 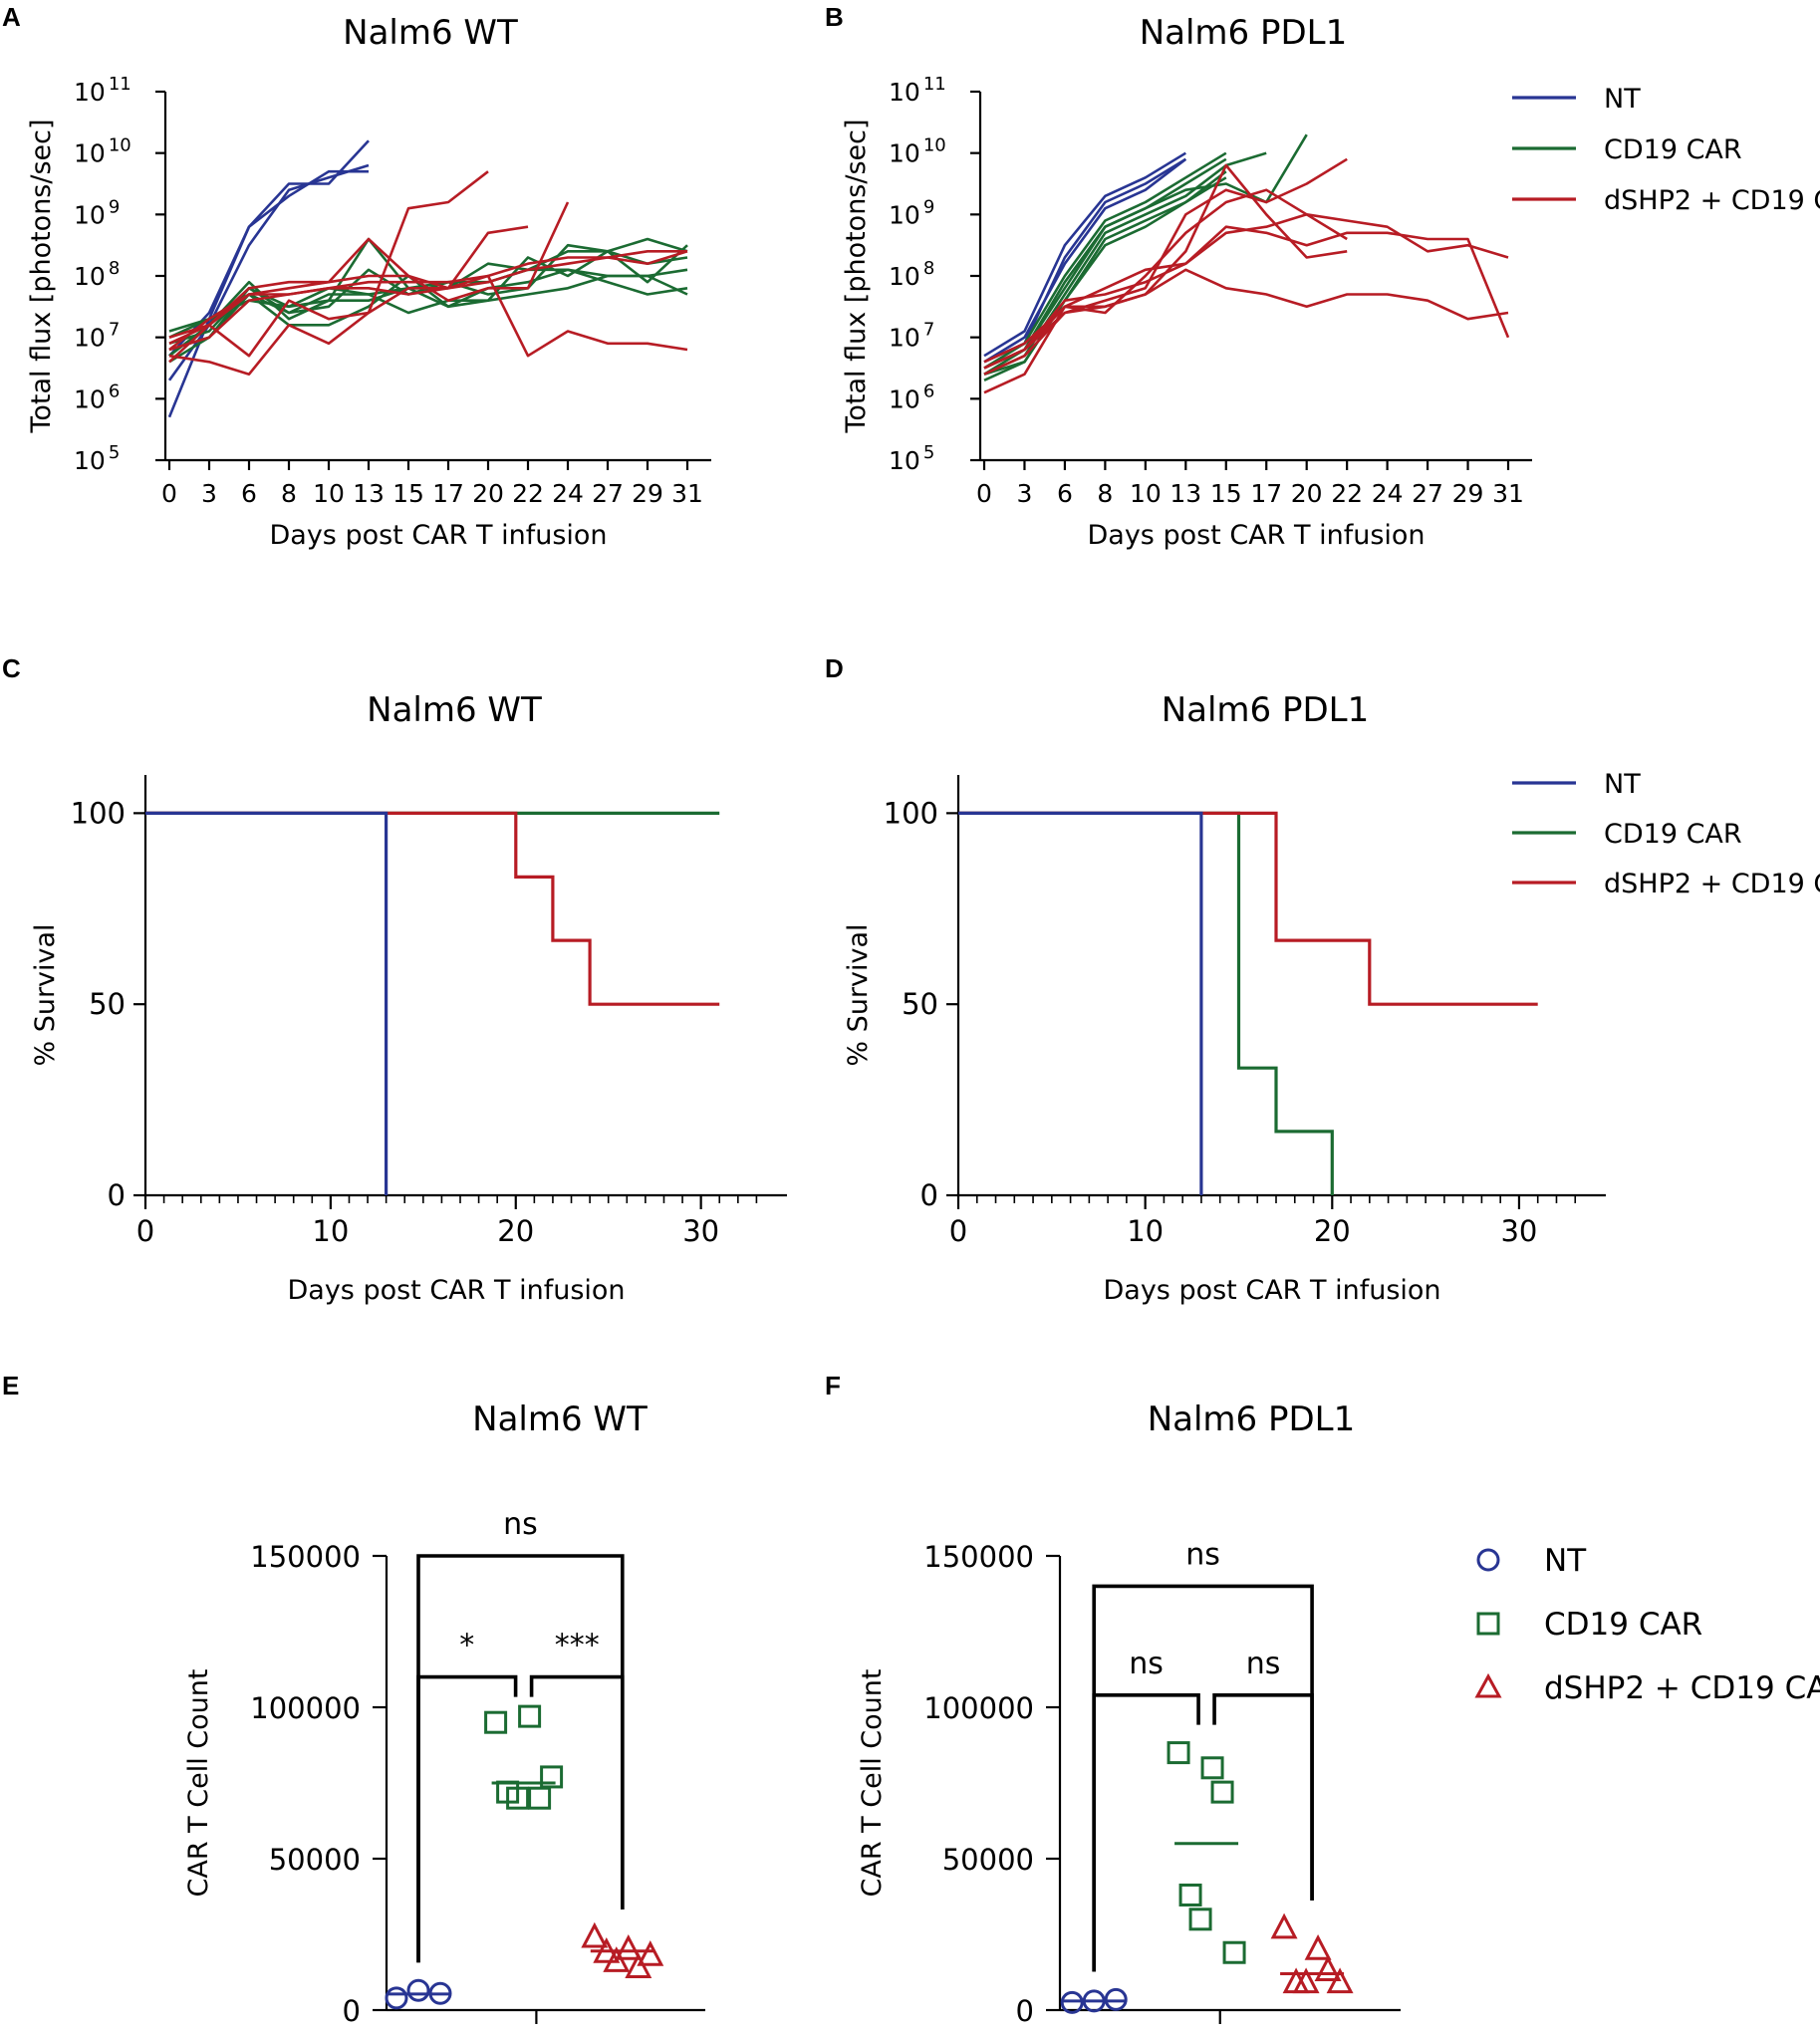 I want to click on x-tick-label: 24, so click(x=568, y=493).